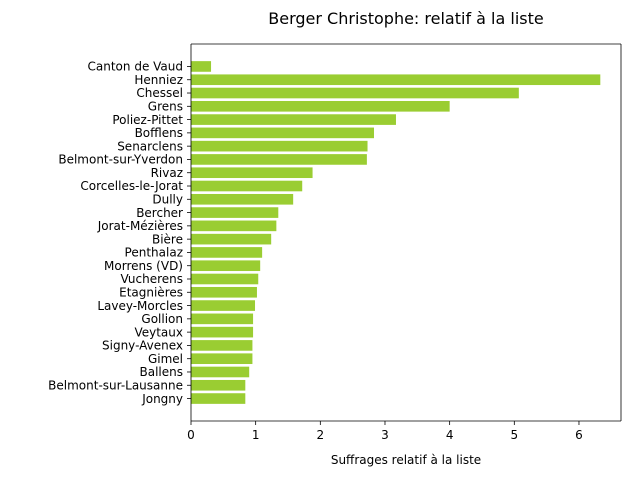 This screenshot has height=480, width=640. What do you see at coordinates (514, 435) in the screenshot?
I see `x-tick-label: 5` at bounding box center [514, 435].